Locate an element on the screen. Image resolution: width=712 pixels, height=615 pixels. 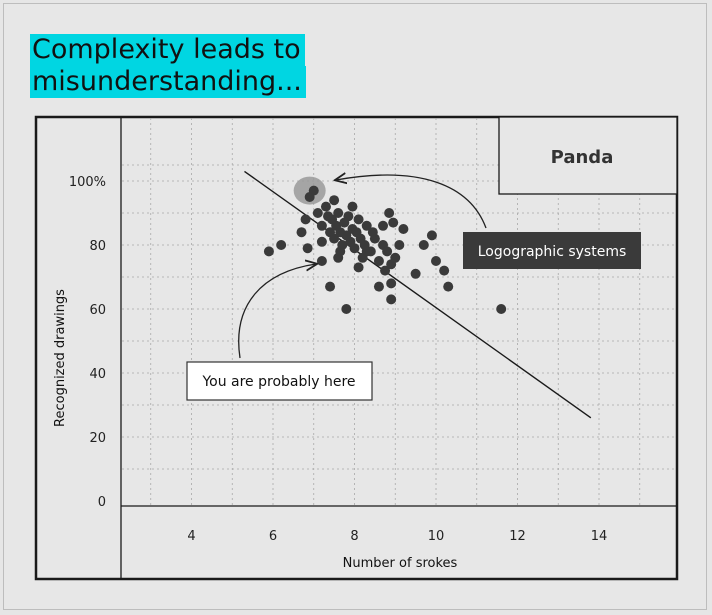
y-tick-label: 80 is located at coordinates (97, 246).